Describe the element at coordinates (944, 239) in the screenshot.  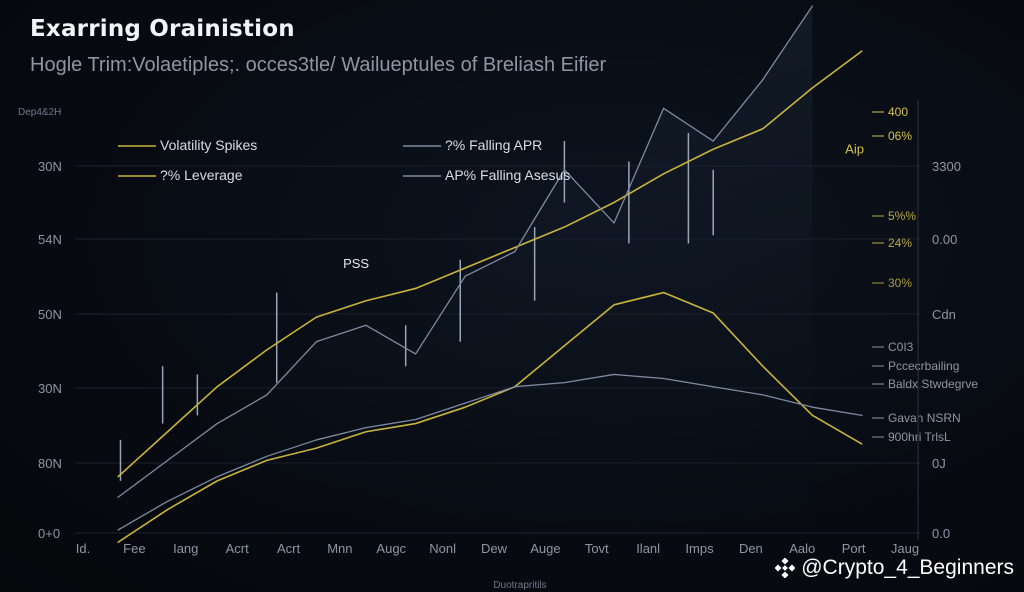
I see `right-tick-label: 0.00` at that location.